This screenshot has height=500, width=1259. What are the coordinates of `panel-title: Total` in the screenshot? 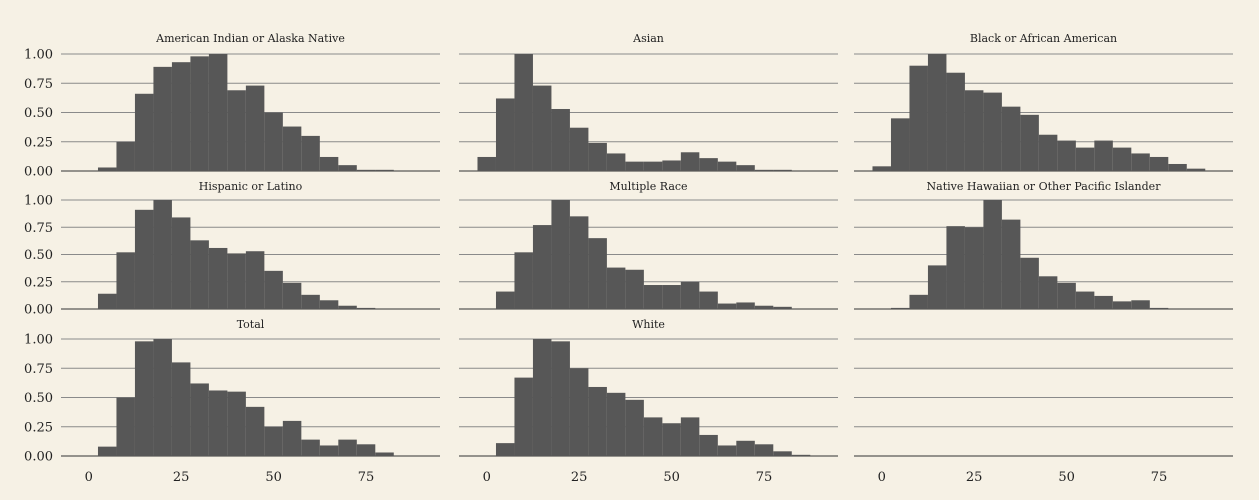 It's located at (251, 324).